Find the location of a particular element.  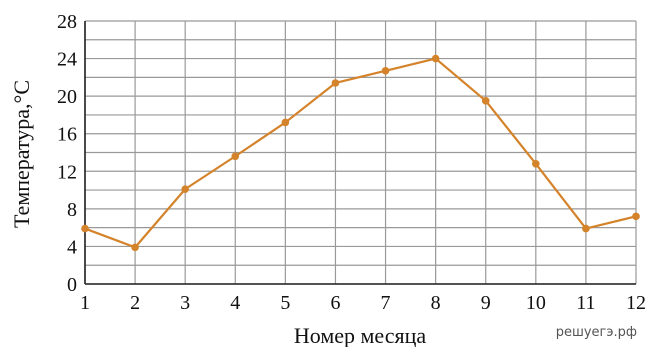

x-tick-label-7: 7 is located at coordinates (386, 303).